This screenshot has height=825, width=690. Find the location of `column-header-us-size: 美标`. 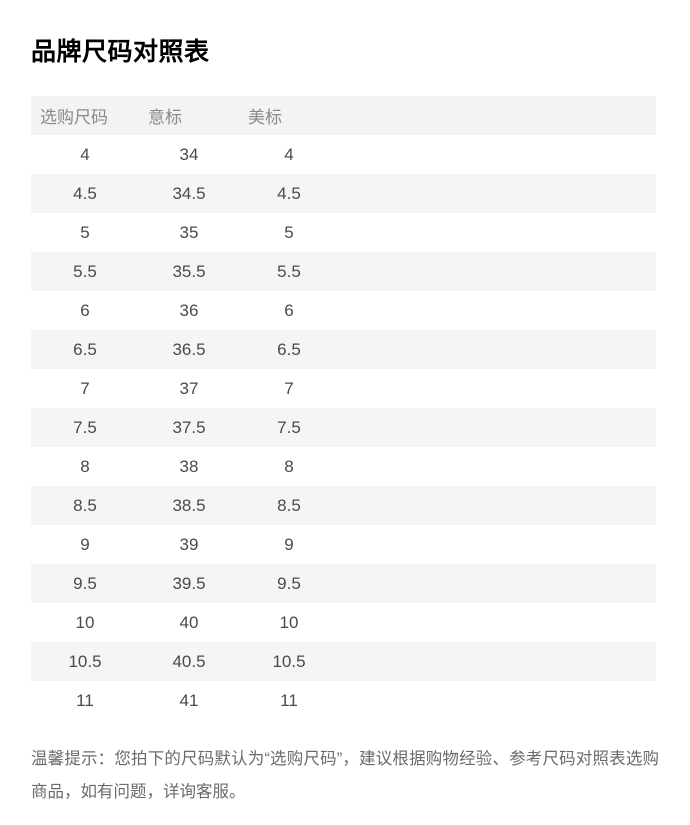

column-header-us-size: 美标 is located at coordinates (289, 115).